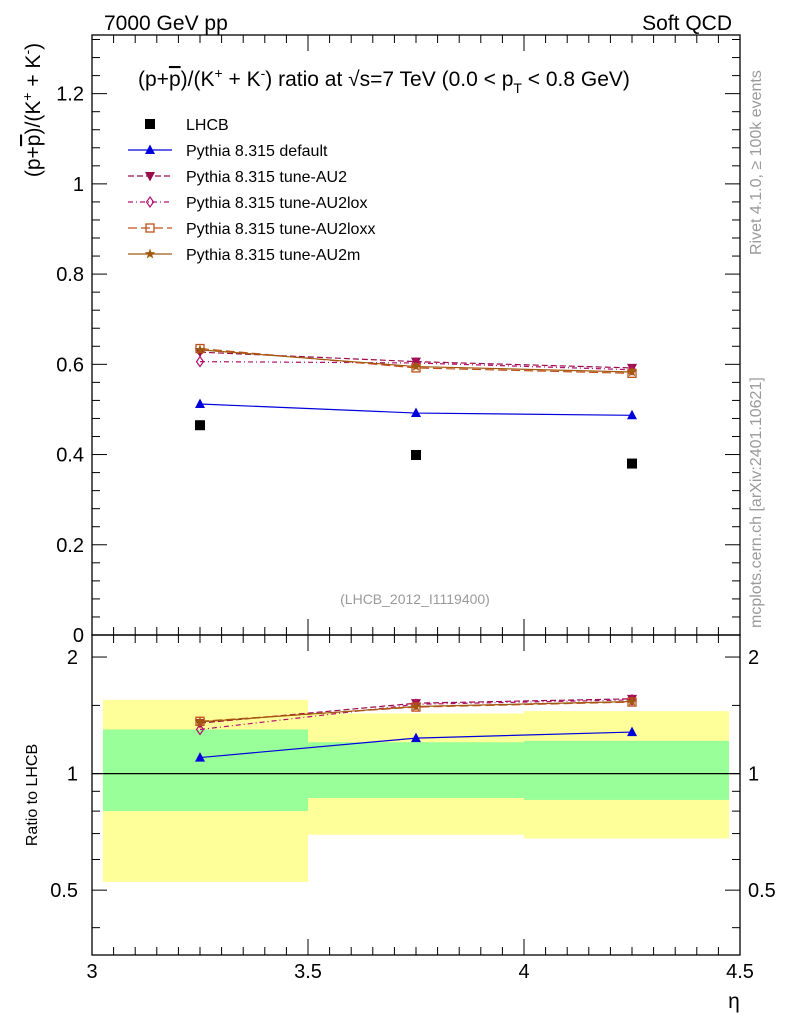 This screenshot has width=786, height=1024. What do you see at coordinates (166, 23) in the screenshot?
I see `header-left: 7000 GeV pp` at bounding box center [166, 23].